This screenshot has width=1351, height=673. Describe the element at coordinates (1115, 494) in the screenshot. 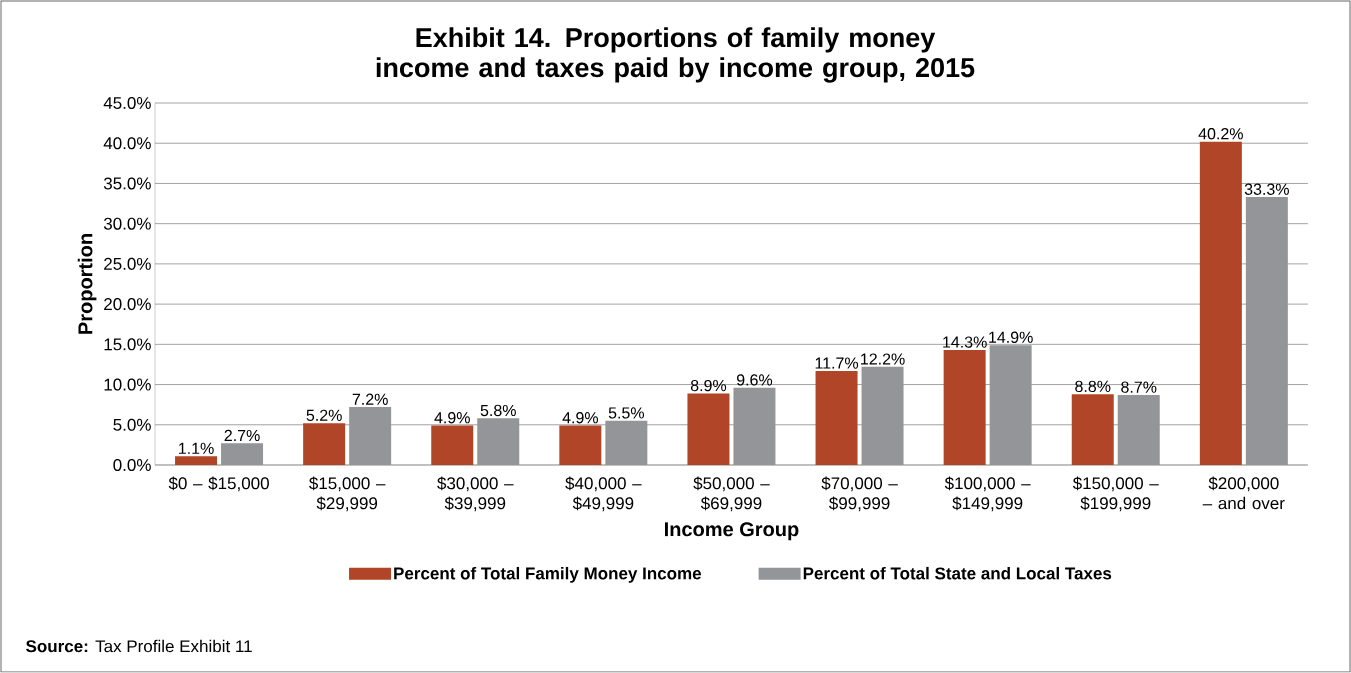

I see `x-tick-label: $150,000 – $199,999` at that location.